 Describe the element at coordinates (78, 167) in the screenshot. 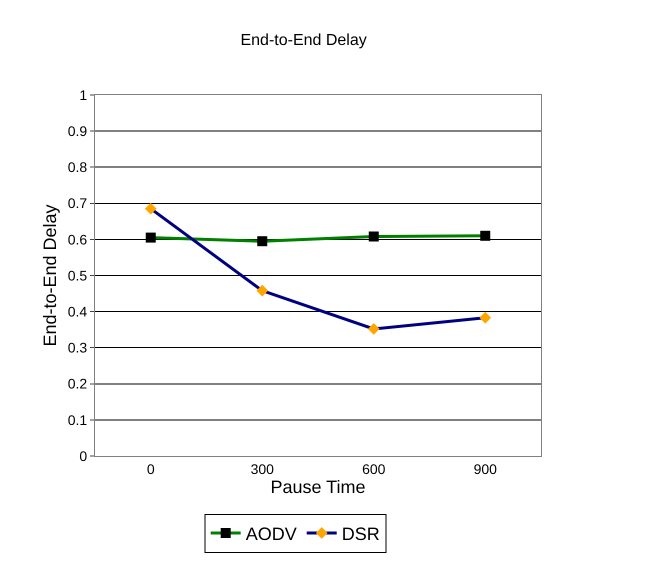

I see `y-tick-label: 0.8` at that location.